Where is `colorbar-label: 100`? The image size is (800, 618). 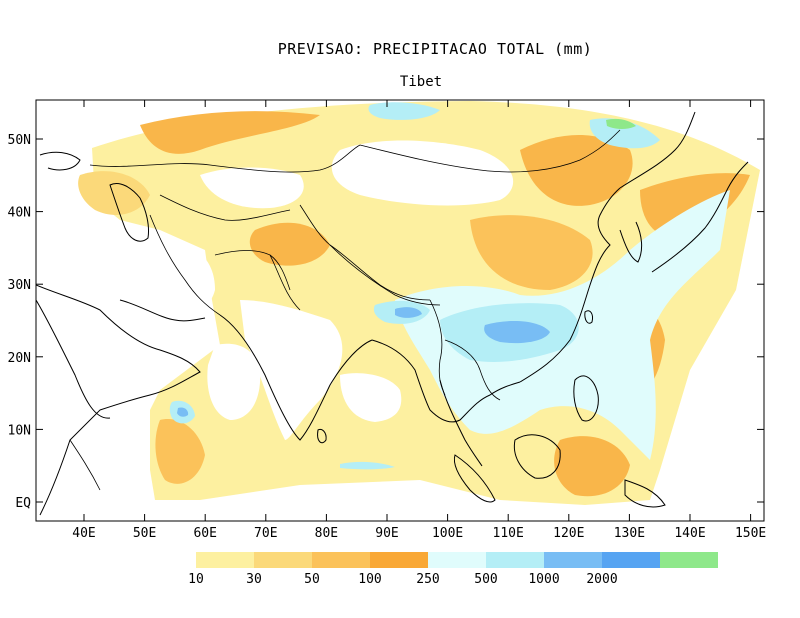 colorbar-label: 100 is located at coordinates (369, 579).